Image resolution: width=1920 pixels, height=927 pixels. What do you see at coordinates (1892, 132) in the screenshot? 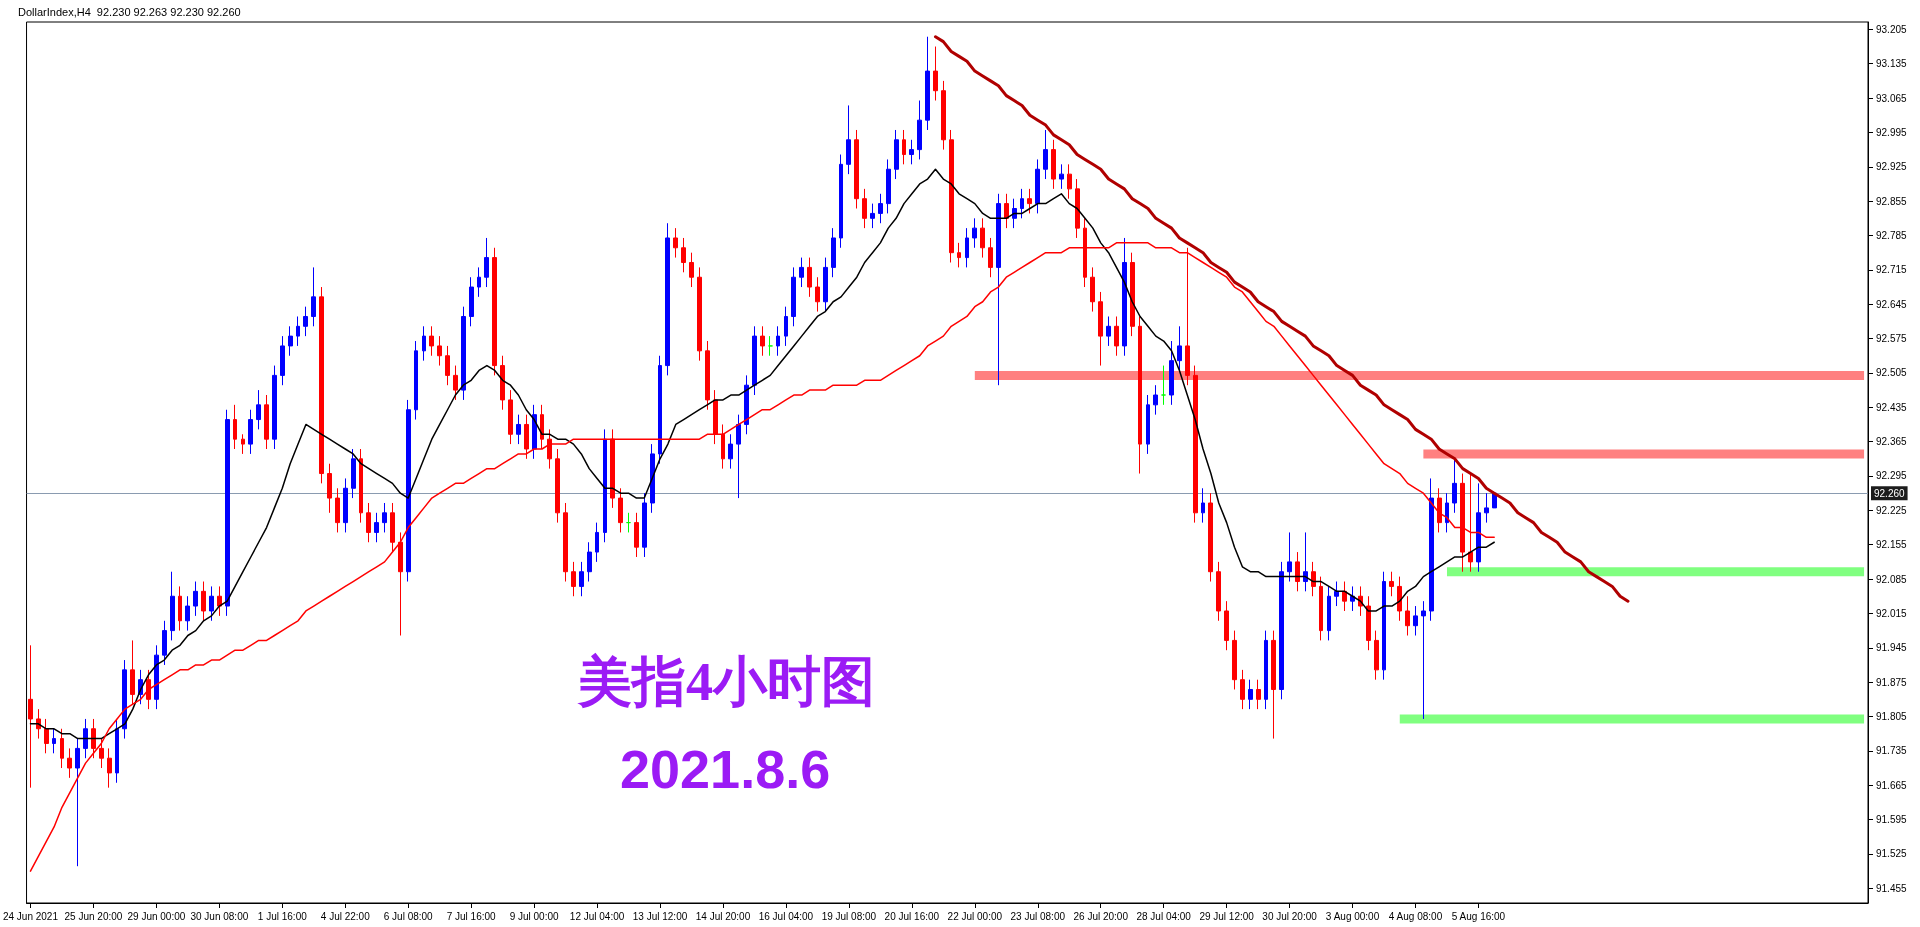
I see `y-tick-label: 92.995` at bounding box center [1892, 132].